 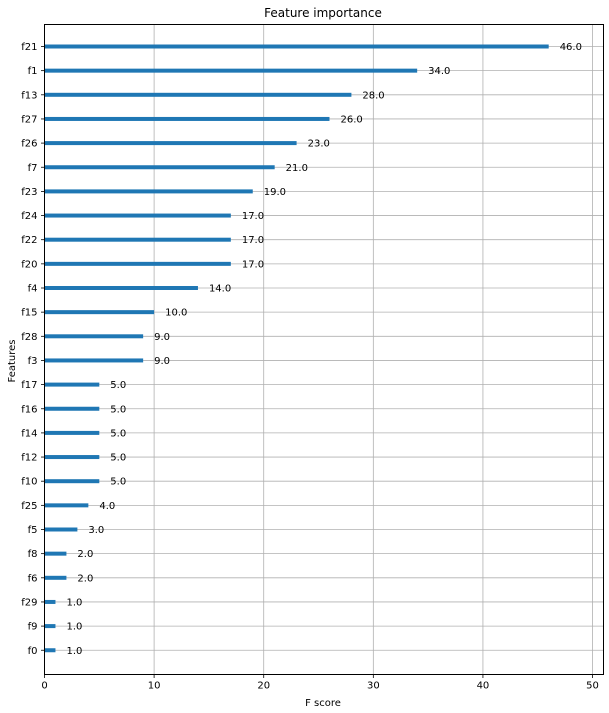 I want to click on y-tick-label-f27: f27, so click(x=29, y=119).